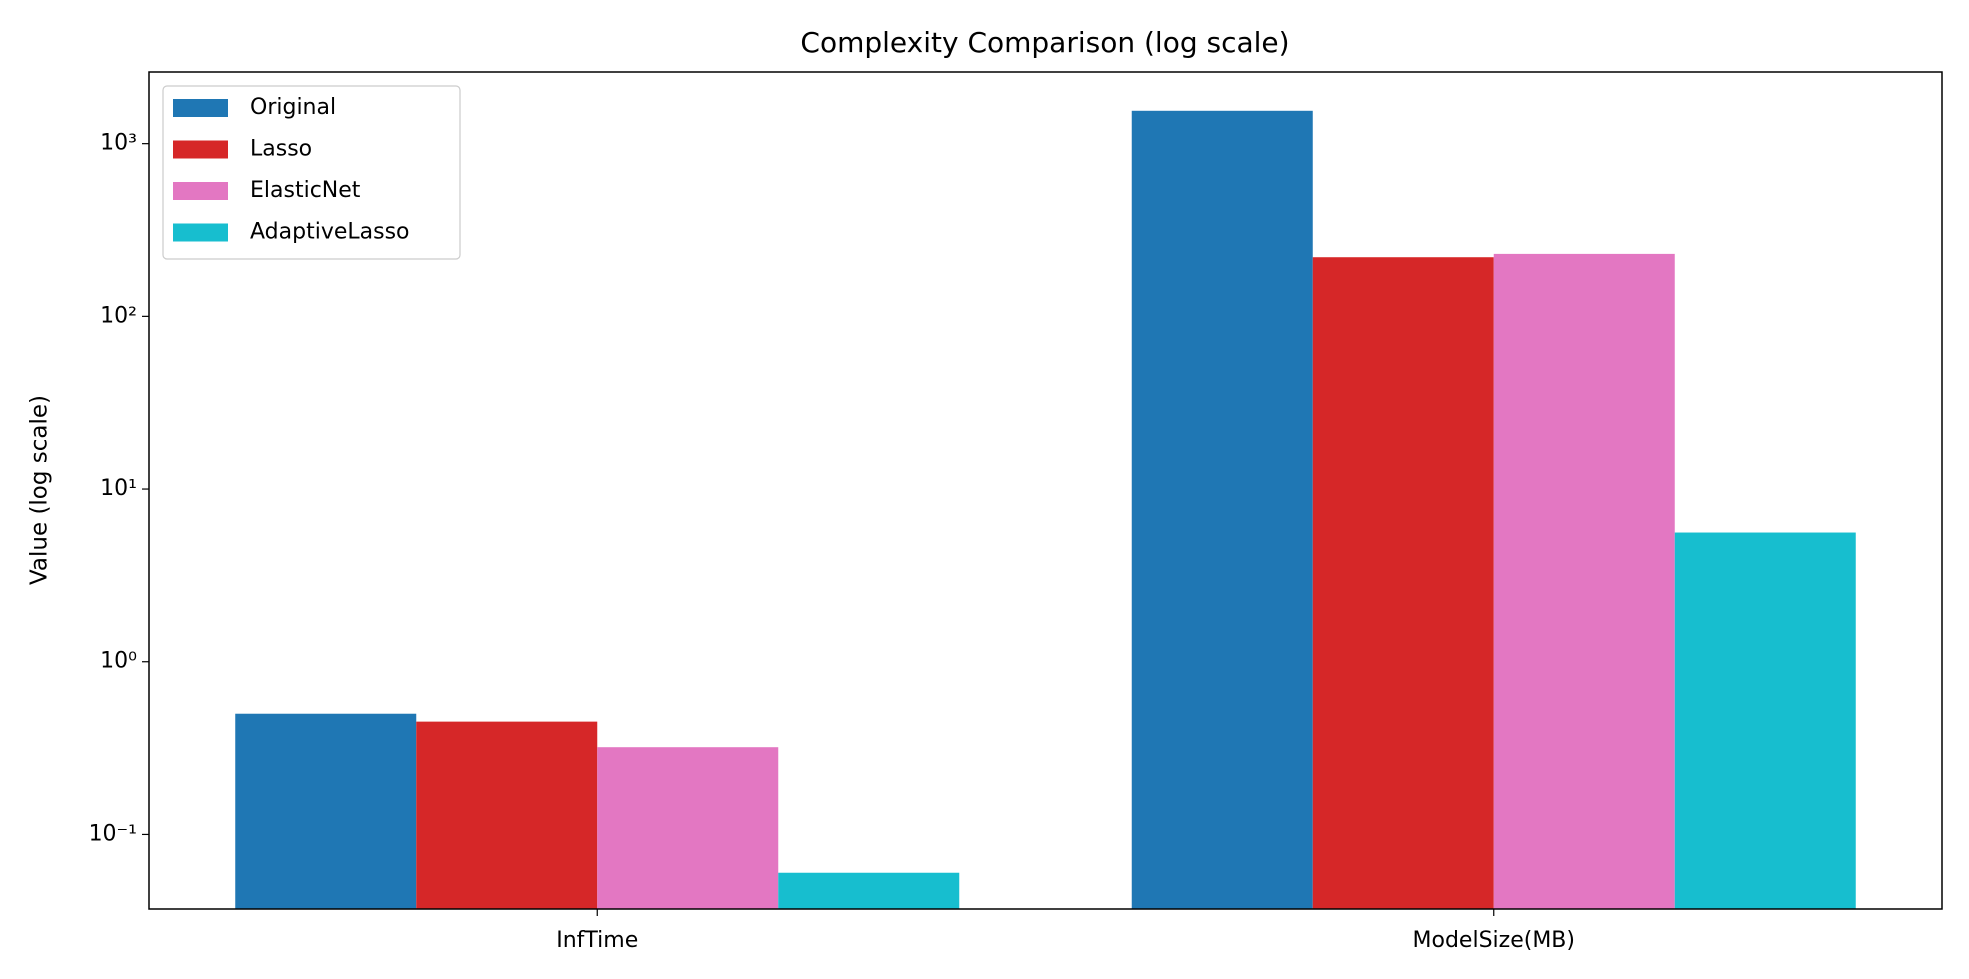  I want to click on legend-box, so click(311, 172).